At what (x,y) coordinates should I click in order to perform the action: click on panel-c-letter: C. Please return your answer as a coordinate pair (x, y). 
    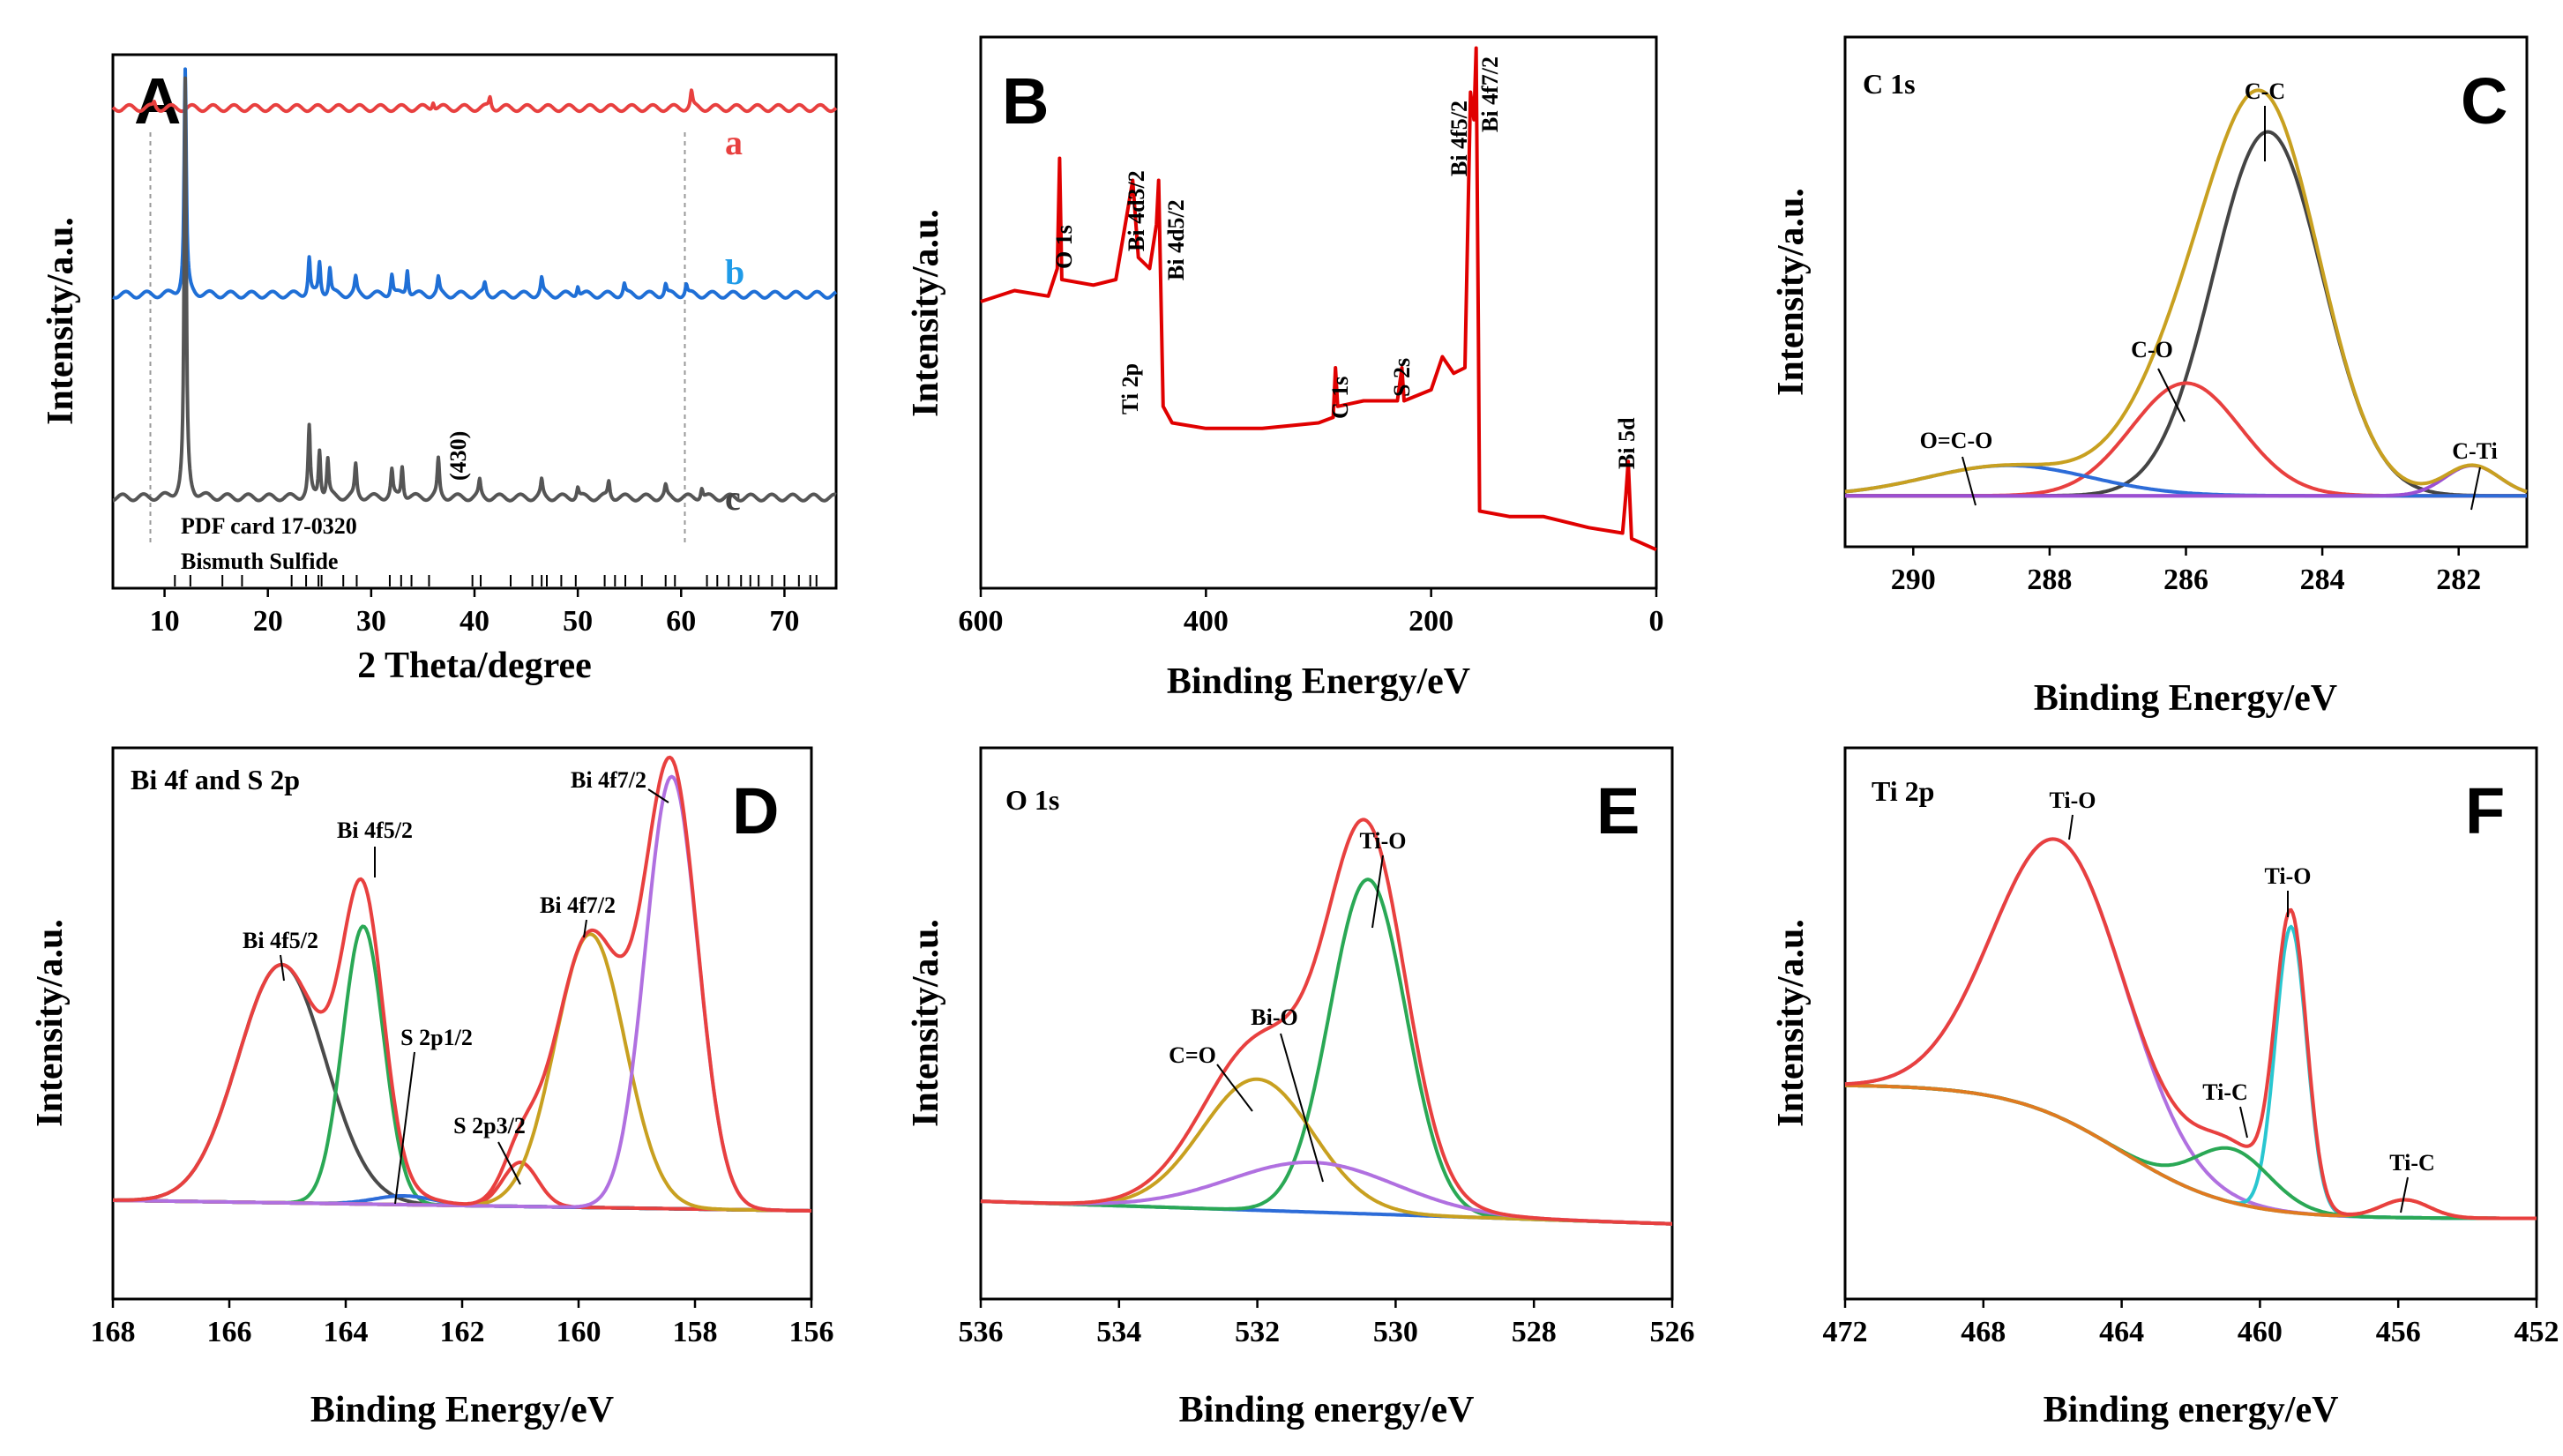
    Looking at the image, I should click on (2484, 101).